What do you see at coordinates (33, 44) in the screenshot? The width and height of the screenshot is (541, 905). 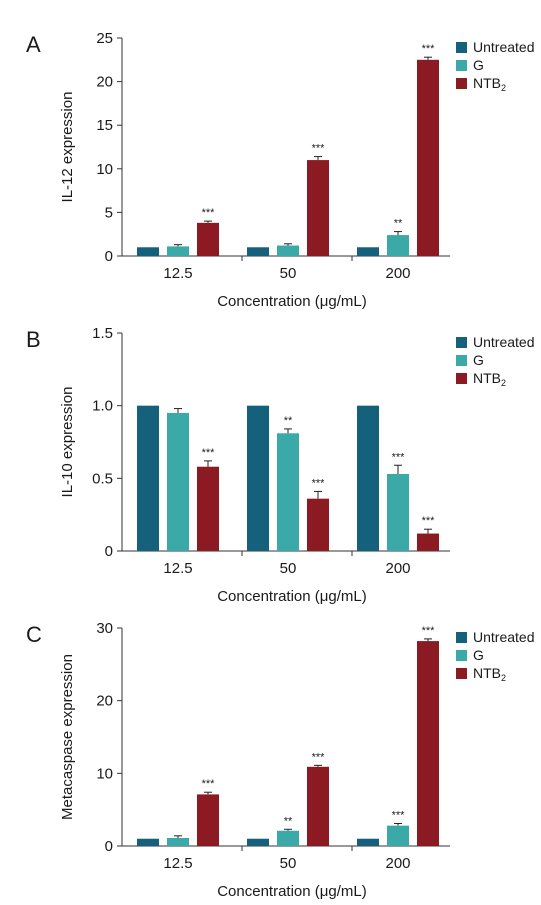 I see `panel-label: A` at bounding box center [33, 44].